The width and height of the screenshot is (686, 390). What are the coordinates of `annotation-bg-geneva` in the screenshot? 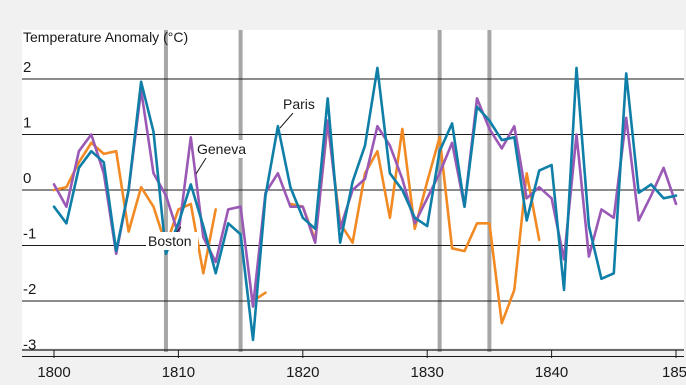 It's located at (221, 149).